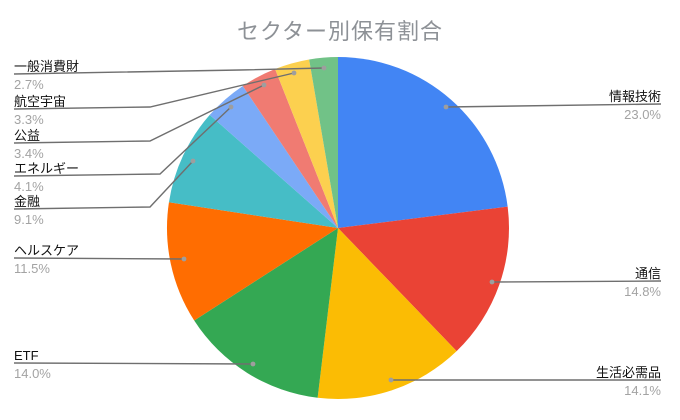  I want to click on sector-percent: 4.1%, so click(29, 186).